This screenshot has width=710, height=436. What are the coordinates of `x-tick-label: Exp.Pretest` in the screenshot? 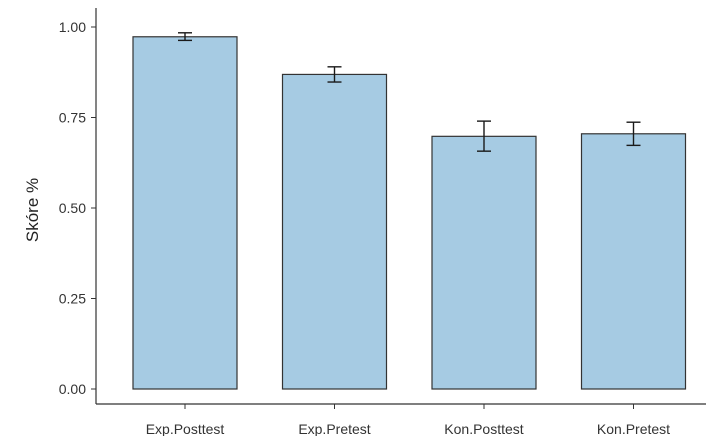 It's located at (334, 428).